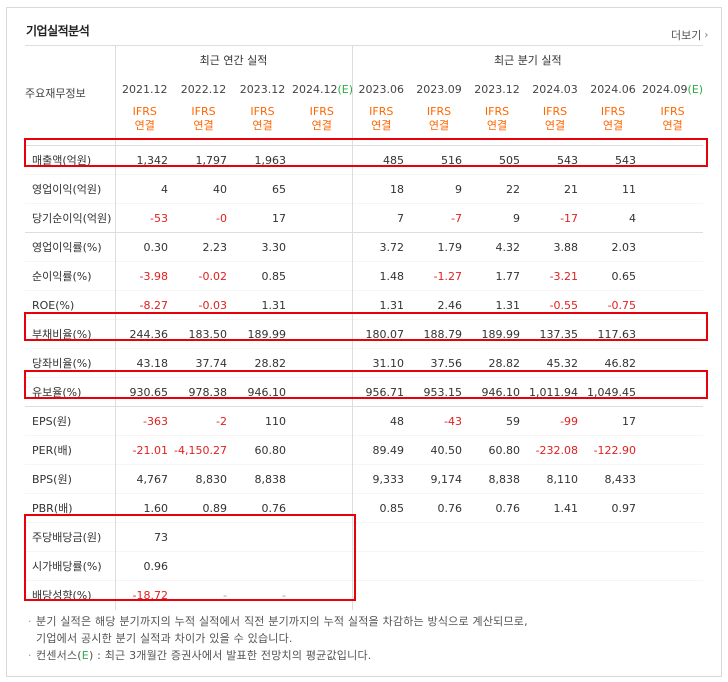 The width and height of the screenshot is (728, 682). What do you see at coordinates (613, 363) in the screenshot?
I see `table-cell: 46.82` at bounding box center [613, 363].